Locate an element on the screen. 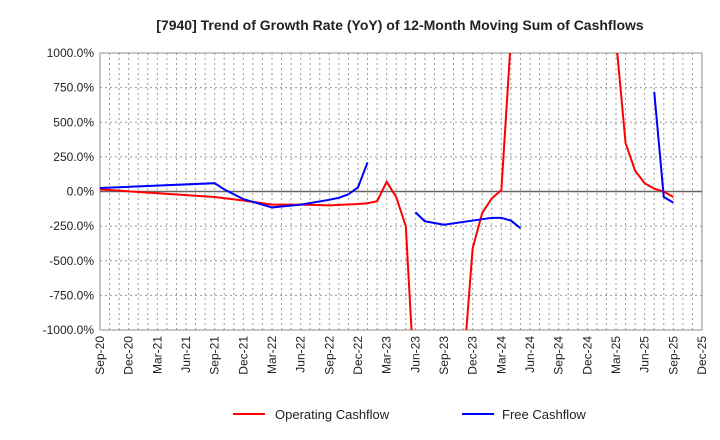 The width and height of the screenshot is (720, 440). y-tick-label: 0.0% is located at coordinates (81, 192).